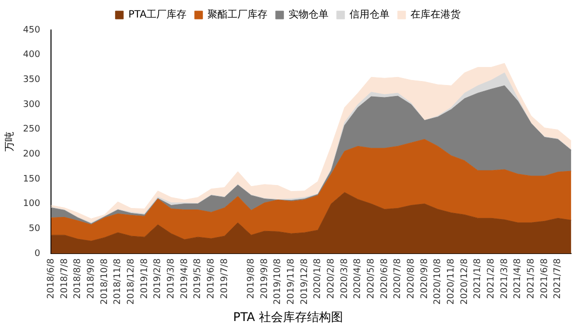  What do you see at coordinates (118, 281) in the screenshot?
I see `x-tick-label: 2018/11/8` at bounding box center [118, 281].